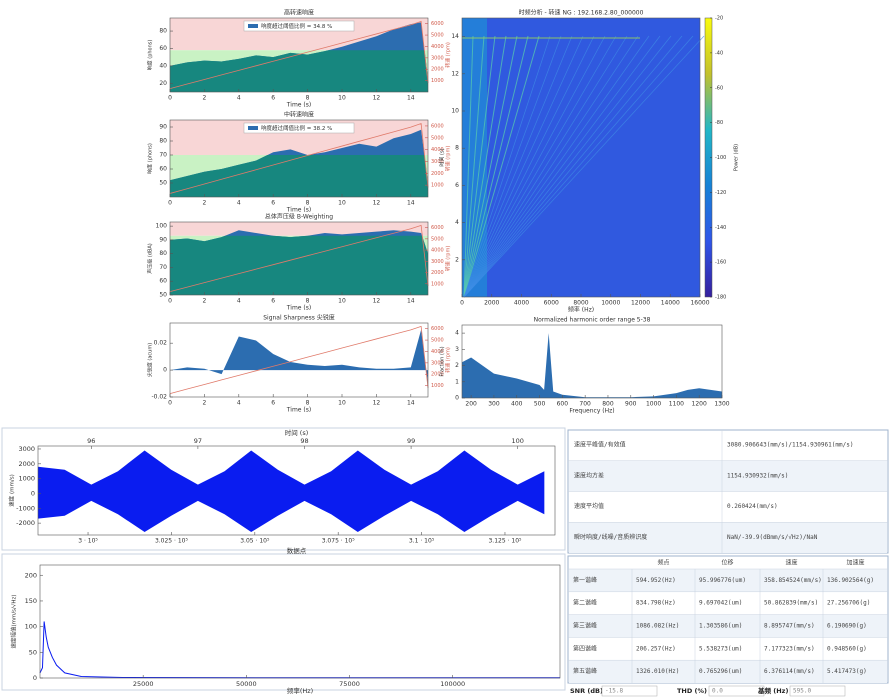  Describe the element at coordinates (411, 301) in the screenshot. I see `x-tick-label: 14` at that location.